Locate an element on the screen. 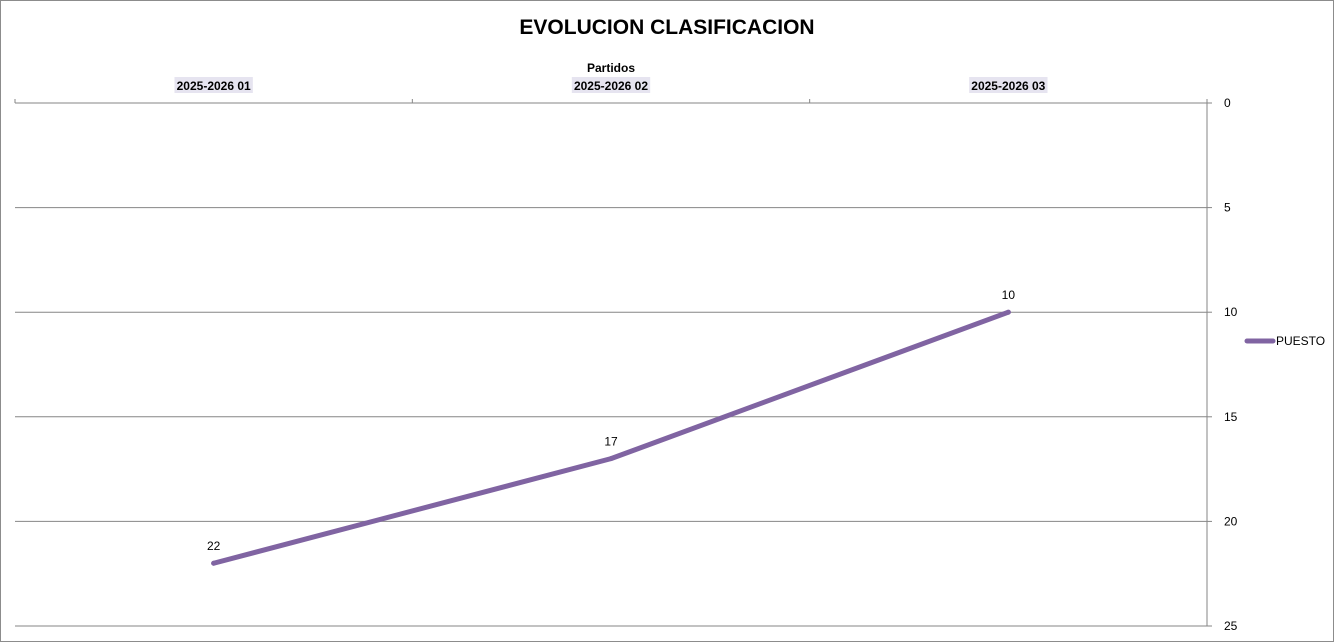  data-label: 22 is located at coordinates (214, 546).